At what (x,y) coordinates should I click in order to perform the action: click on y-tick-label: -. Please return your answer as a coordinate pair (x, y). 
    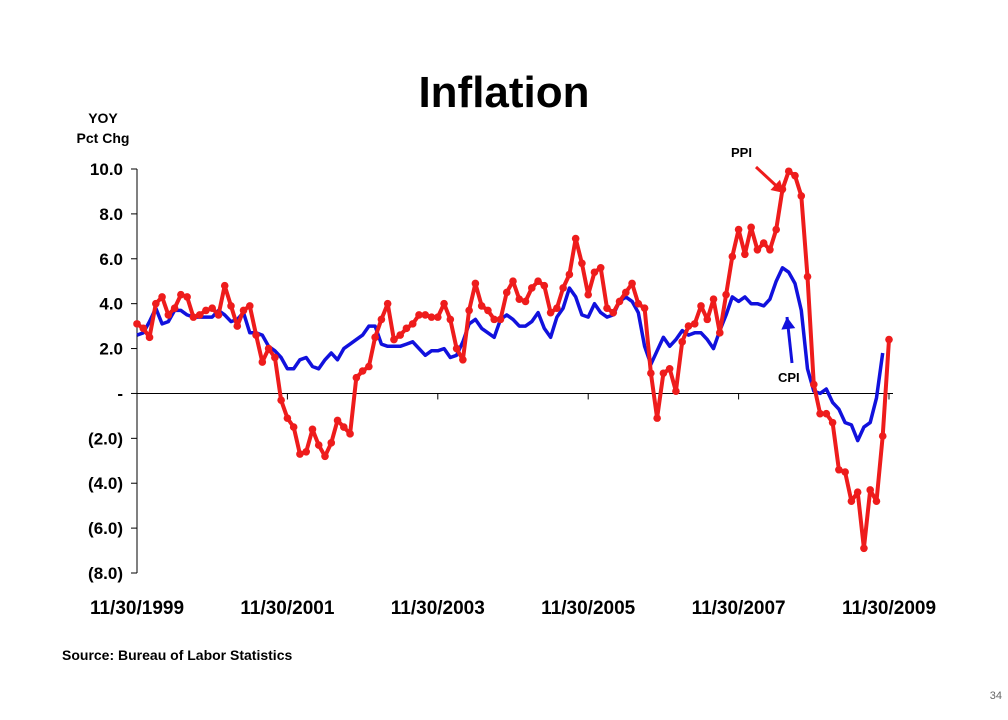
    Looking at the image, I should click on (120, 393).